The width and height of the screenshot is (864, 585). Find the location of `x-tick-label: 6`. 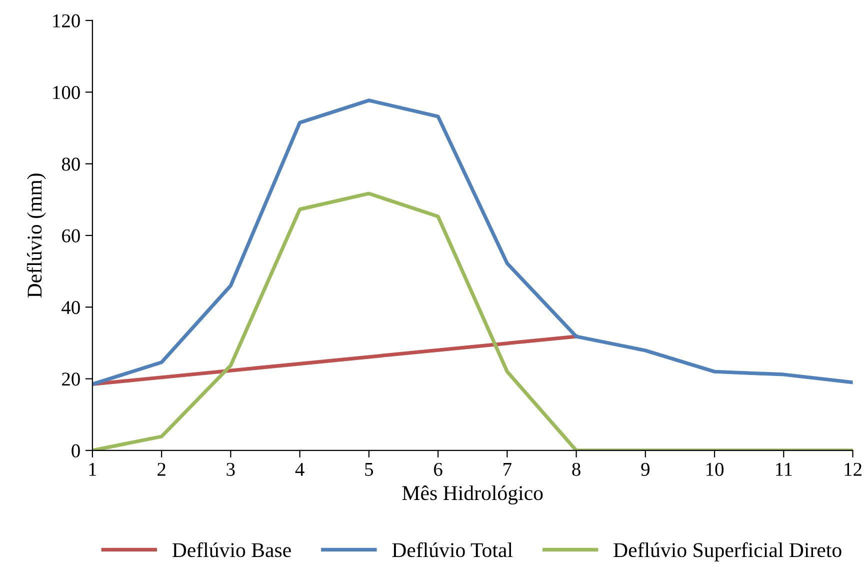

x-tick-label: 6 is located at coordinates (438, 469).